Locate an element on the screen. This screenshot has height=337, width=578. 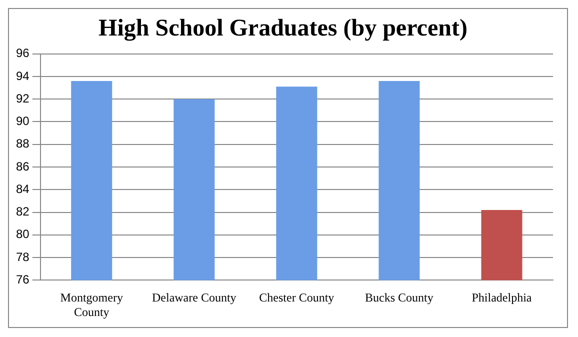
y-tick-label: 86 is located at coordinates (23, 166).